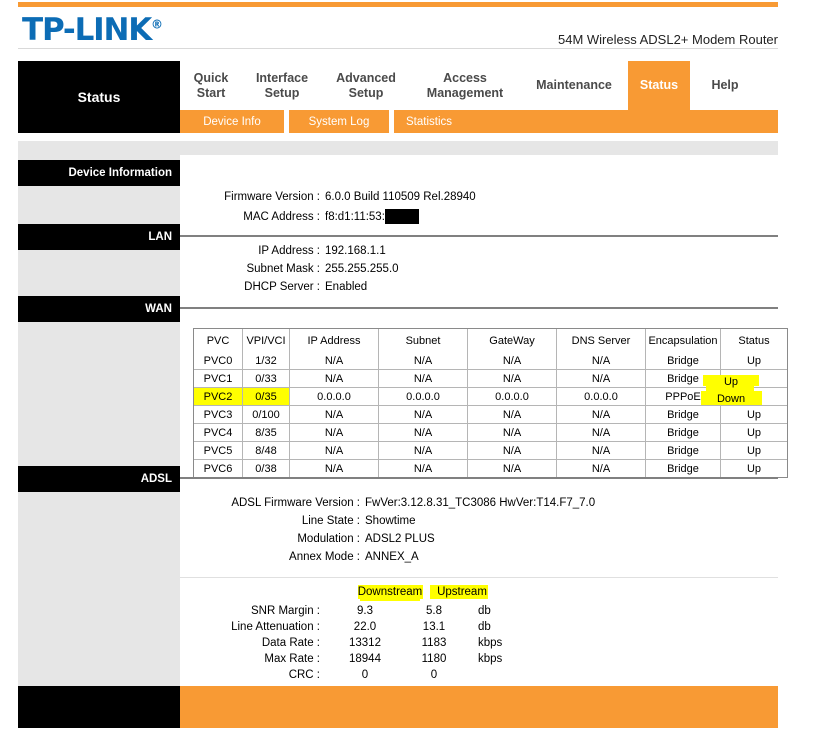 The width and height of the screenshot is (822, 747). I want to click on stat-label-line-attenuation: Line Attenuation :, so click(275, 627).